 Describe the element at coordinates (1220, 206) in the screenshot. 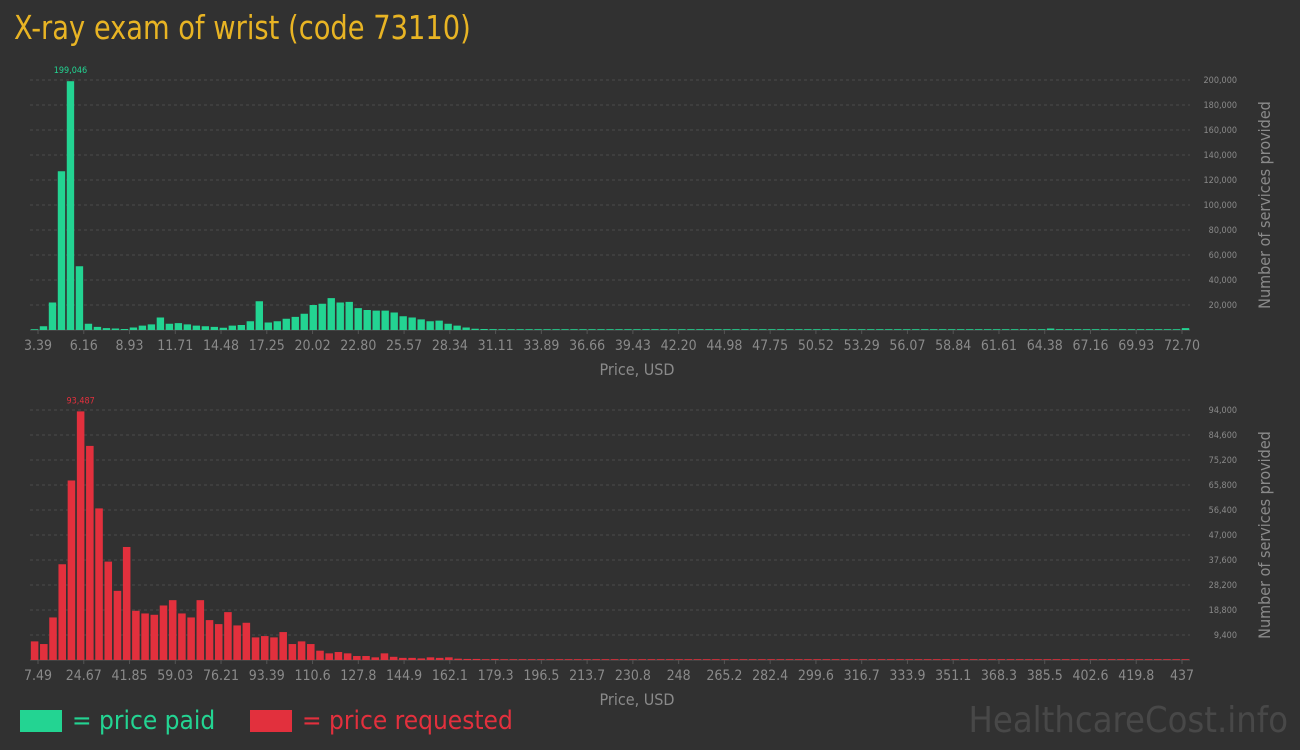

I see `y-tick-label: 100,000` at that location.